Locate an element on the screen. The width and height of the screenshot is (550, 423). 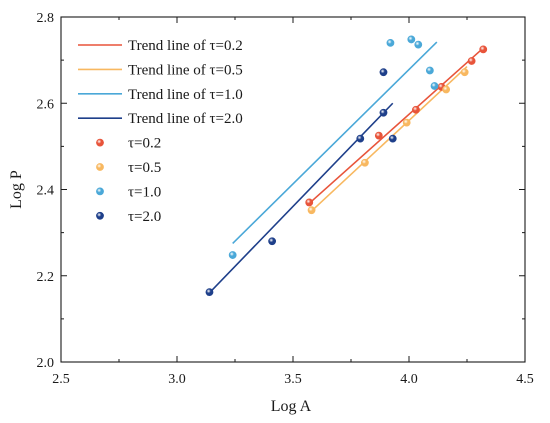
legend-trend-label: Trend line of τ=2.0 is located at coordinates (185, 119).